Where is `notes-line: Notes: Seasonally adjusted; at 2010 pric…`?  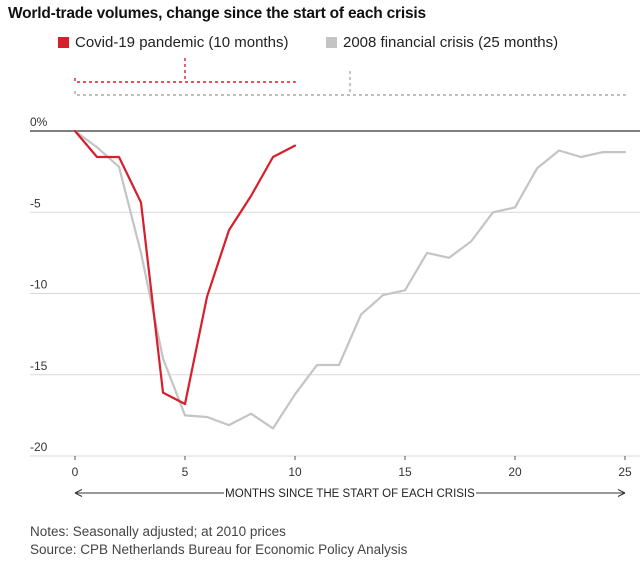 notes-line: Notes: Seasonally adjusted; at 2010 pric… is located at coordinates (158, 531).